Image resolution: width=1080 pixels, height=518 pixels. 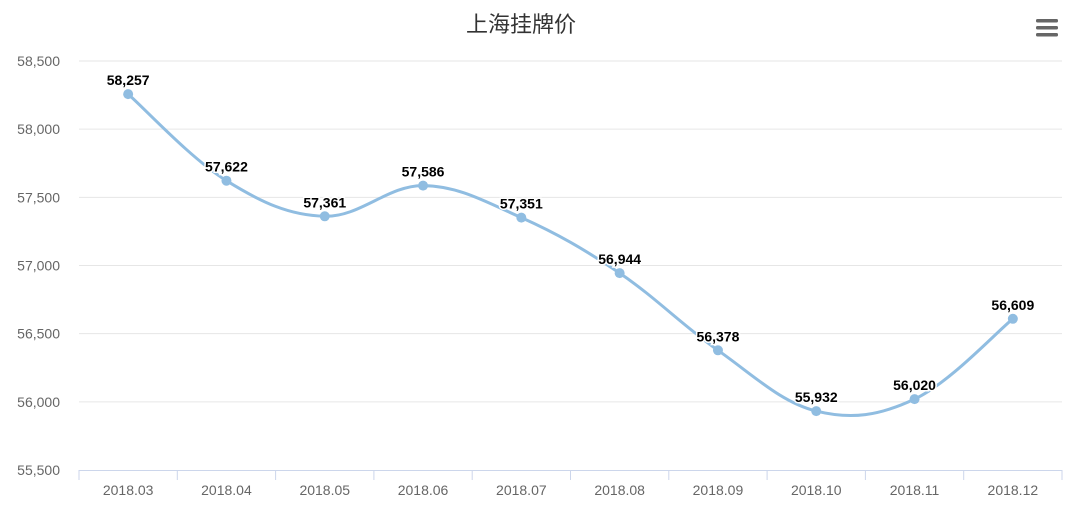 I want to click on data-label: 55,932, so click(x=816, y=397).